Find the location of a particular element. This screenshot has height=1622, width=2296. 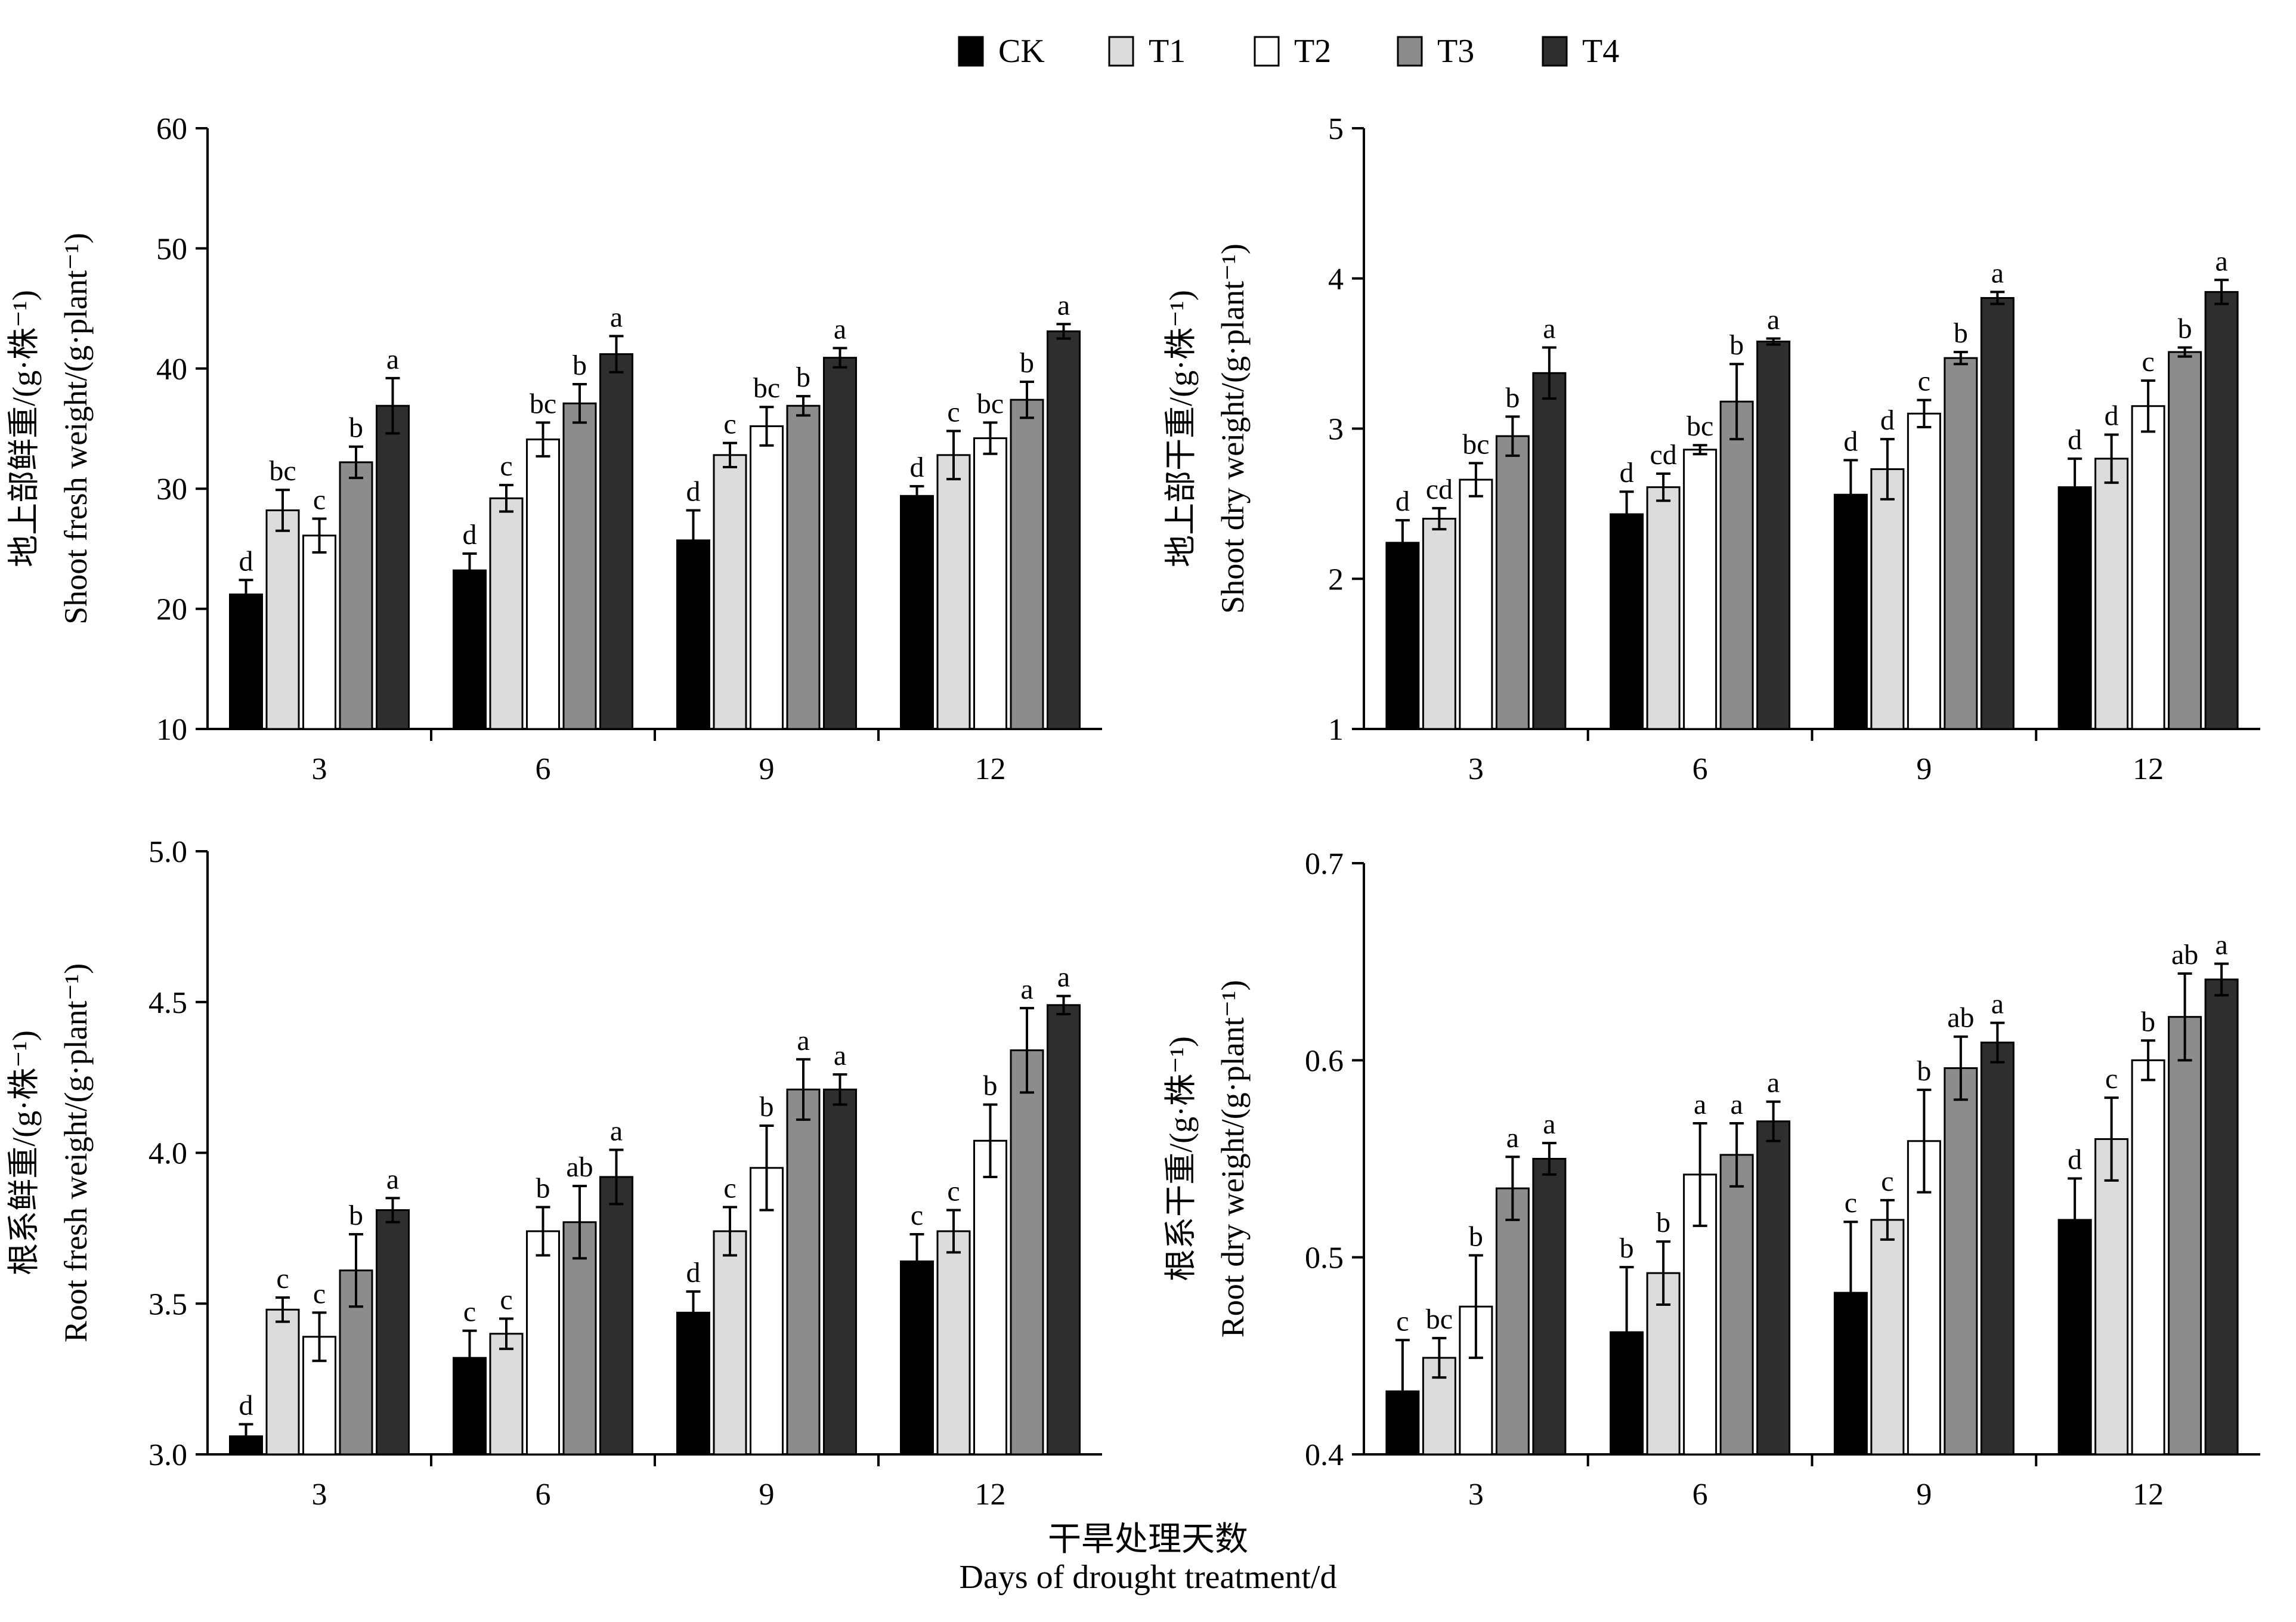

y-tick-label: 30 is located at coordinates (171, 489).